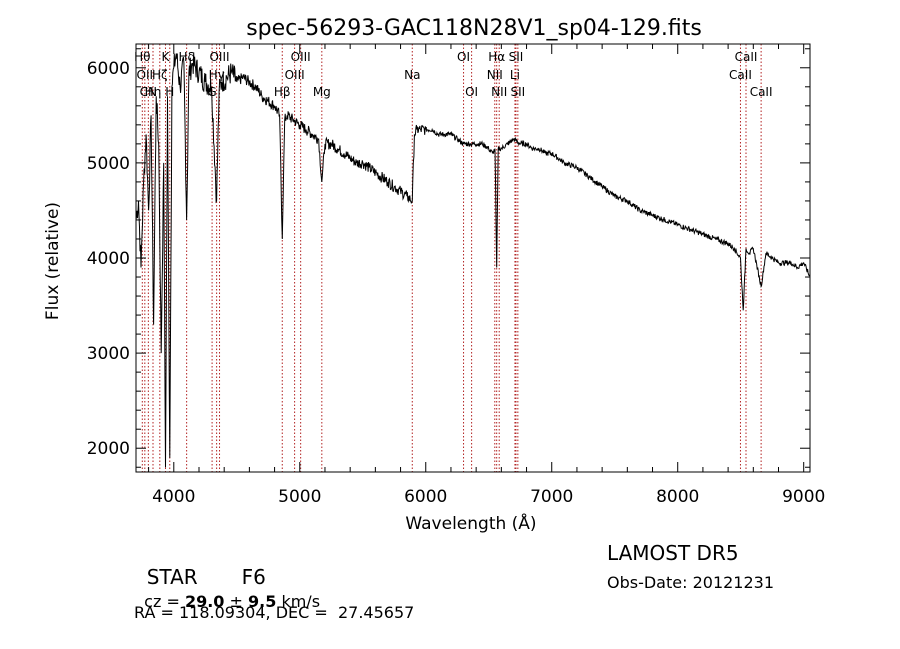 This screenshot has width=900, height=649. What do you see at coordinates (142, 57) in the screenshot?
I see `line-label-0: Hθ` at bounding box center [142, 57].